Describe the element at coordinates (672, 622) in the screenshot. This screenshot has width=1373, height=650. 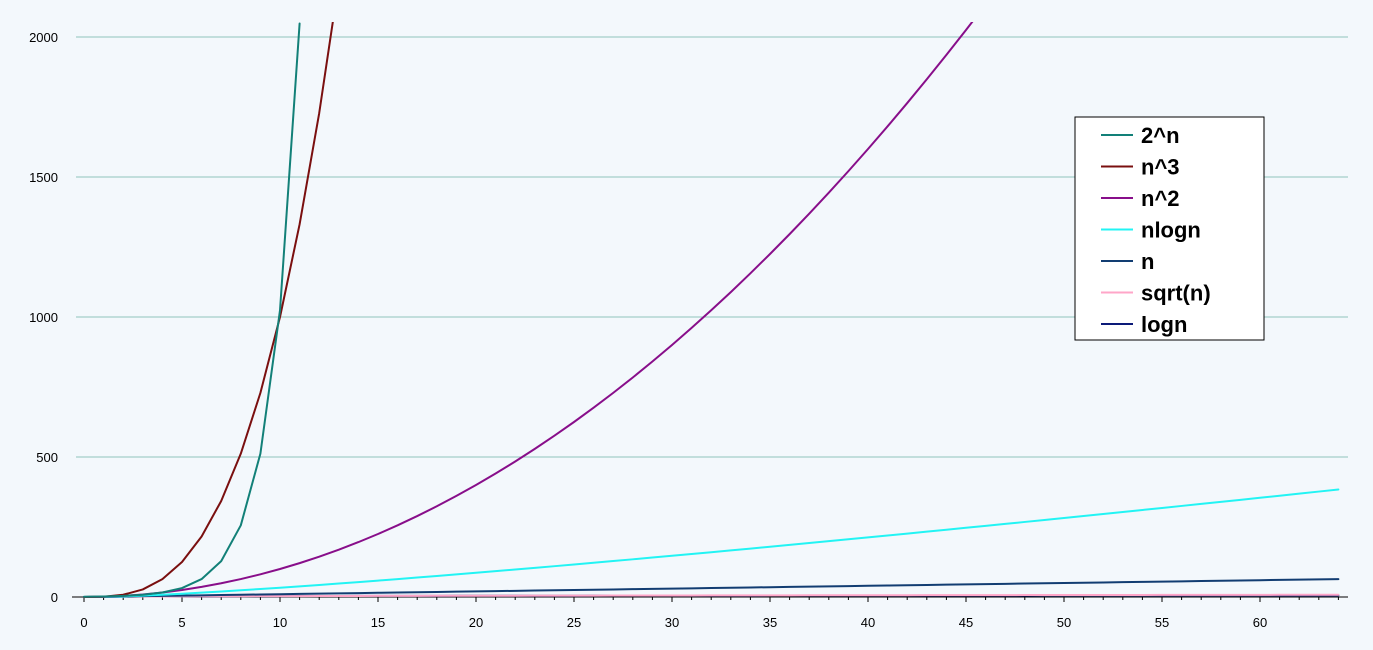
I see `x-tick-label: 30` at that location.